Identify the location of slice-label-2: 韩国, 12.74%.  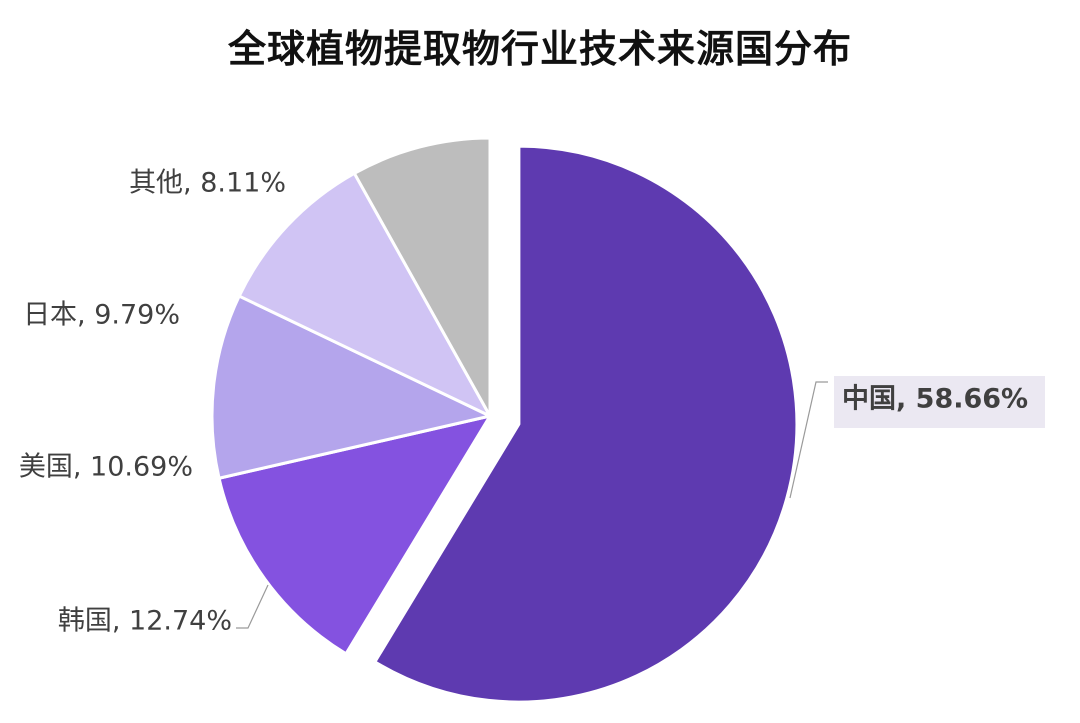
(145, 621).